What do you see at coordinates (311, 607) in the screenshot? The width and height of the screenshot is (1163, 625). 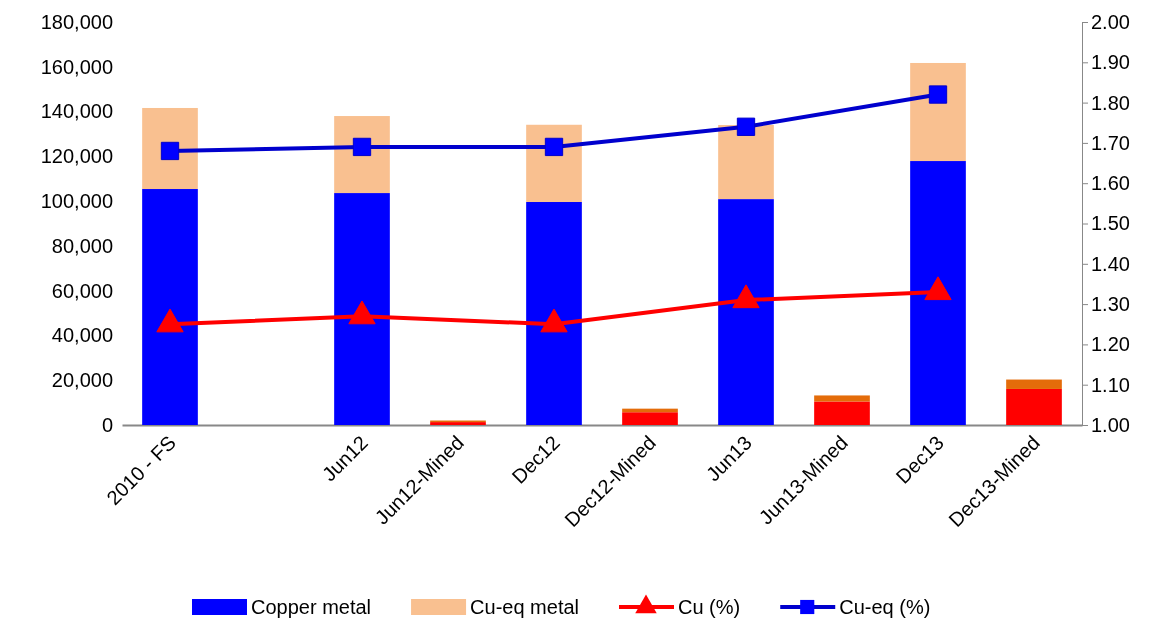 I see `legend-label: Copper metal` at bounding box center [311, 607].